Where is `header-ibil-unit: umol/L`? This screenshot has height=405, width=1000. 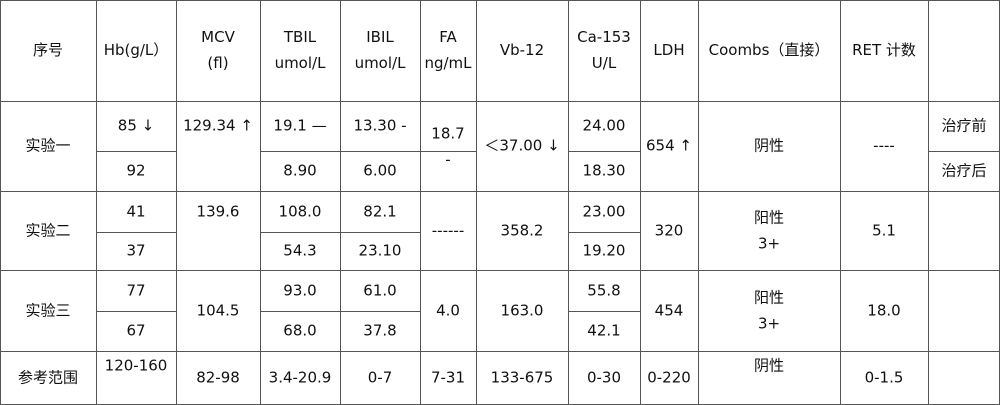
header-ibil-unit: umol/L is located at coordinates (380, 63).